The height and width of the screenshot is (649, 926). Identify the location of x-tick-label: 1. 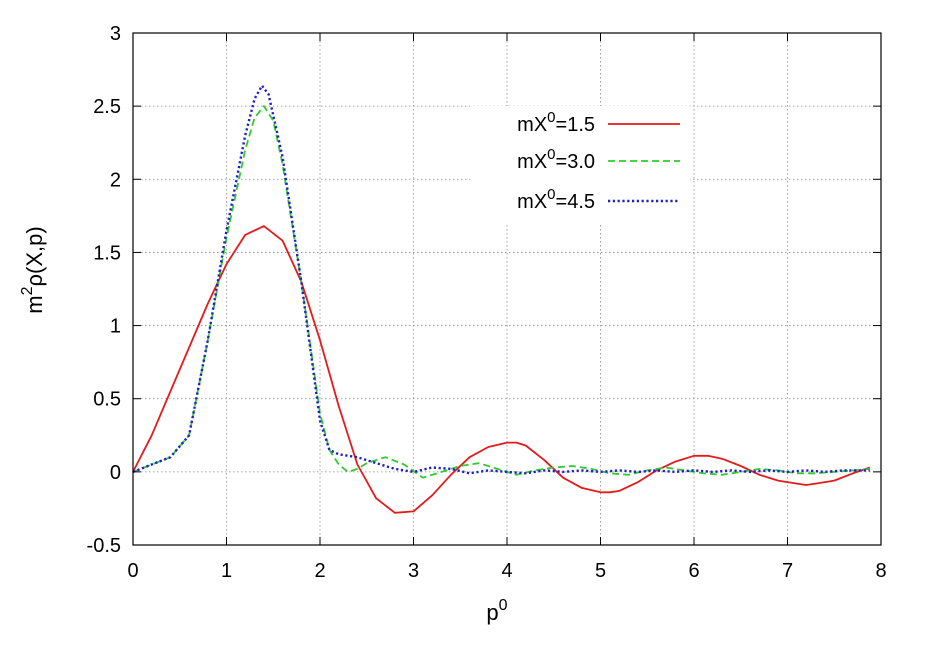
(226, 571).